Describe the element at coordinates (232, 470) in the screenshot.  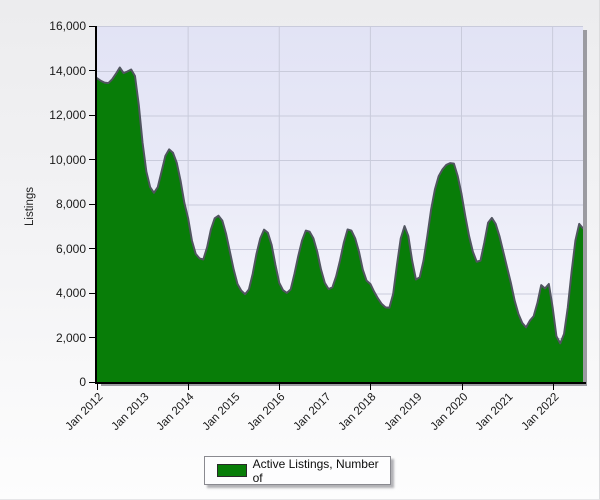
I see `legend-swatch-icon` at that location.